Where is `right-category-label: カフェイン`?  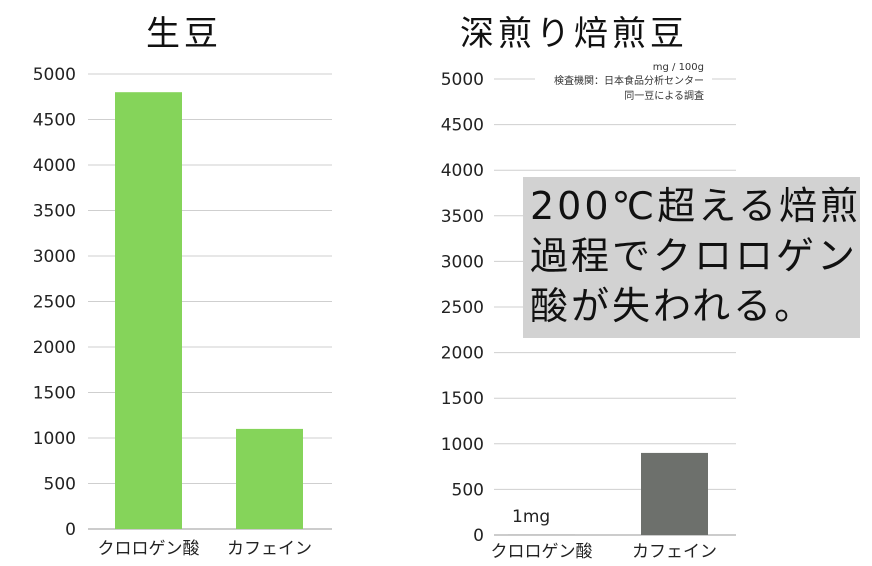
right-category-label: カフェイン is located at coordinates (674, 552).